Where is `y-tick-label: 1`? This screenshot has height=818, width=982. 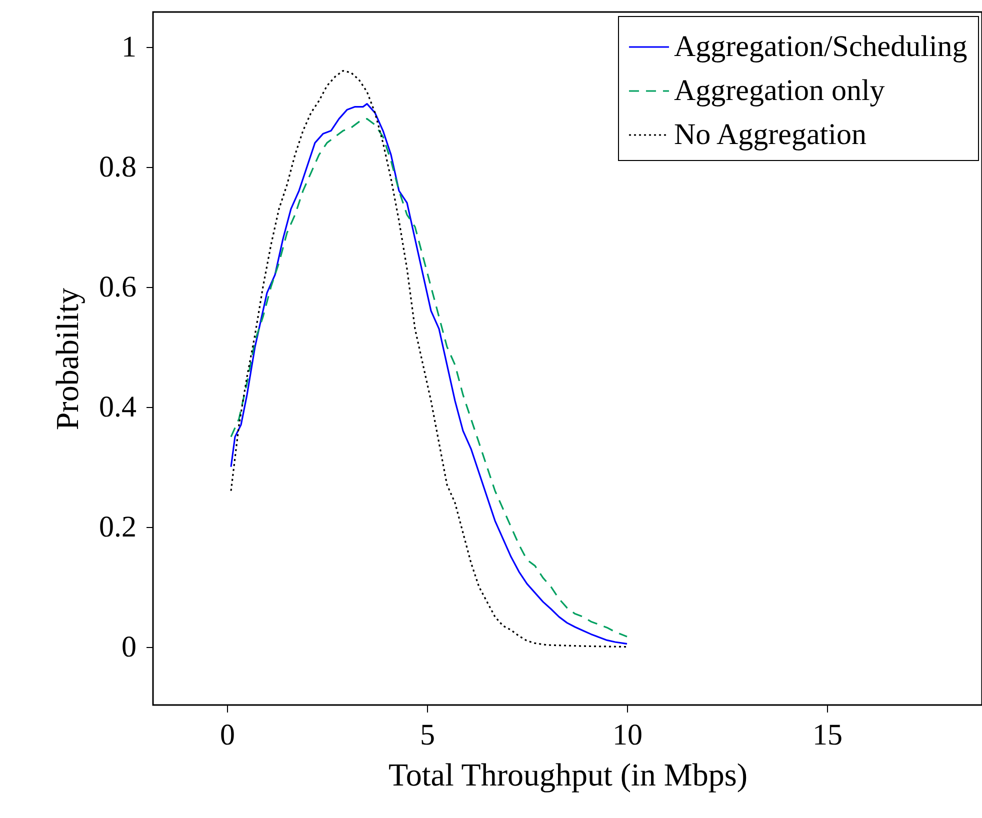 y-tick-label: 1 is located at coordinates (129, 47).